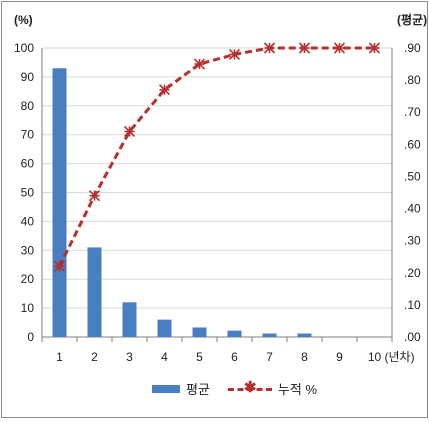 This screenshot has width=429, height=422. I want to click on y-left-tick-label: 10, so click(28, 308).